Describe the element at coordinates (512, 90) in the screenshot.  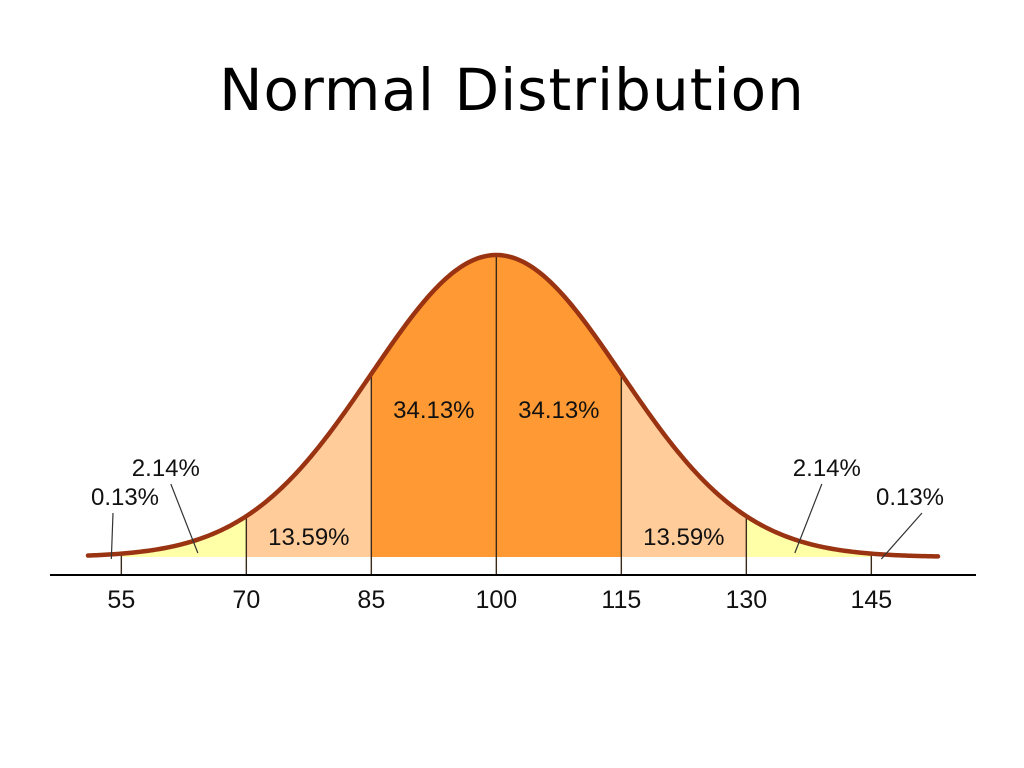
I see `slide-title: Normal Distribution` at that location.